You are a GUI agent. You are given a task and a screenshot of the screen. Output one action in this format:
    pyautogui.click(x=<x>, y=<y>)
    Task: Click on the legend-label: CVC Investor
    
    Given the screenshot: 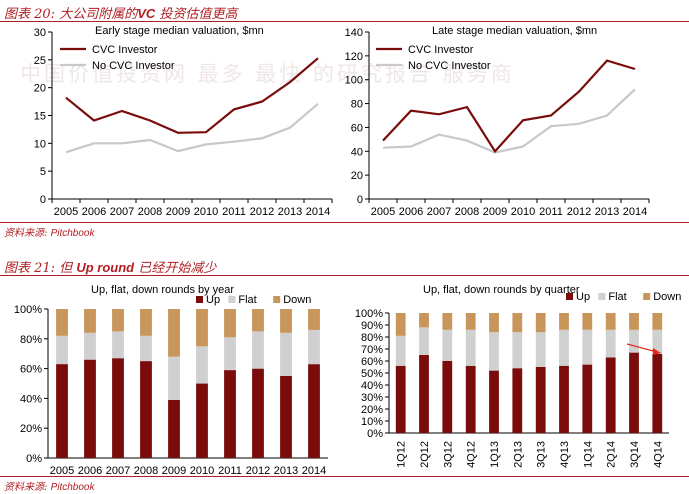 What is the action you would take?
    pyautogui.click(x=441, y=50)
    